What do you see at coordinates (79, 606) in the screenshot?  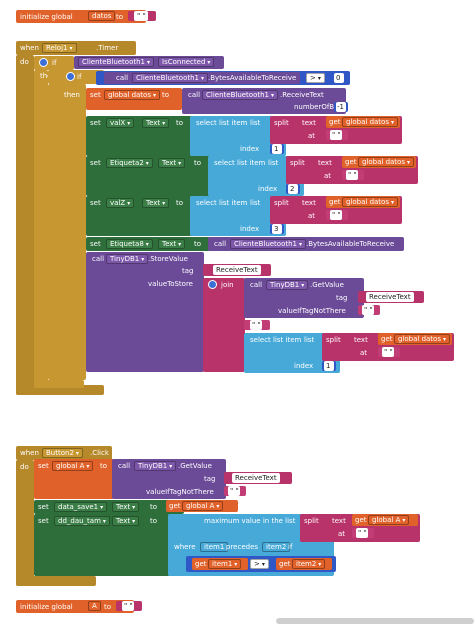 I see `init-global-a-block: initialize global A to " "` at bounding box center [79, 606].